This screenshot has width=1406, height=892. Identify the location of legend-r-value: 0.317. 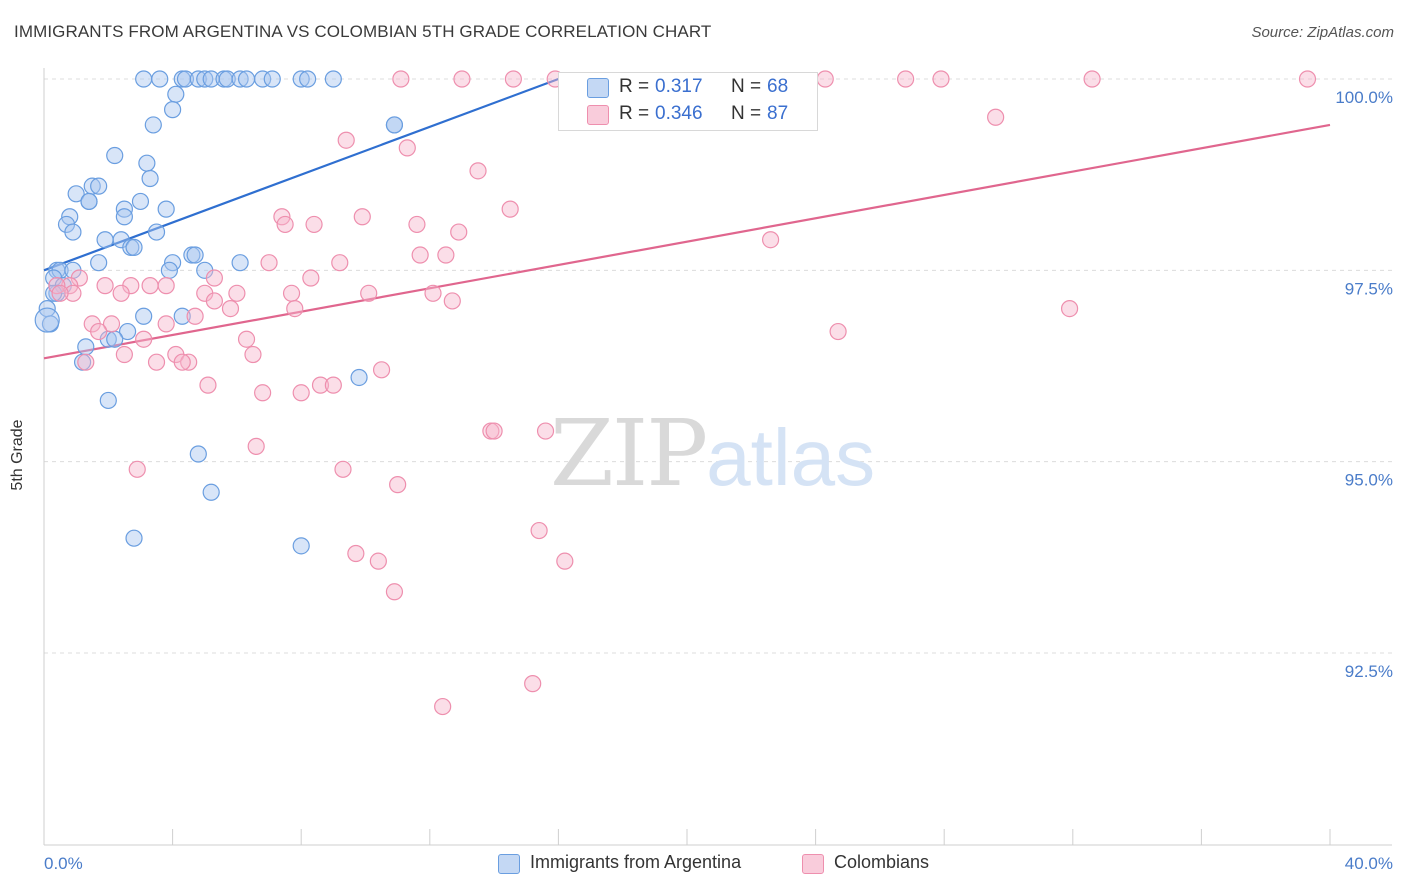
(679, 86).